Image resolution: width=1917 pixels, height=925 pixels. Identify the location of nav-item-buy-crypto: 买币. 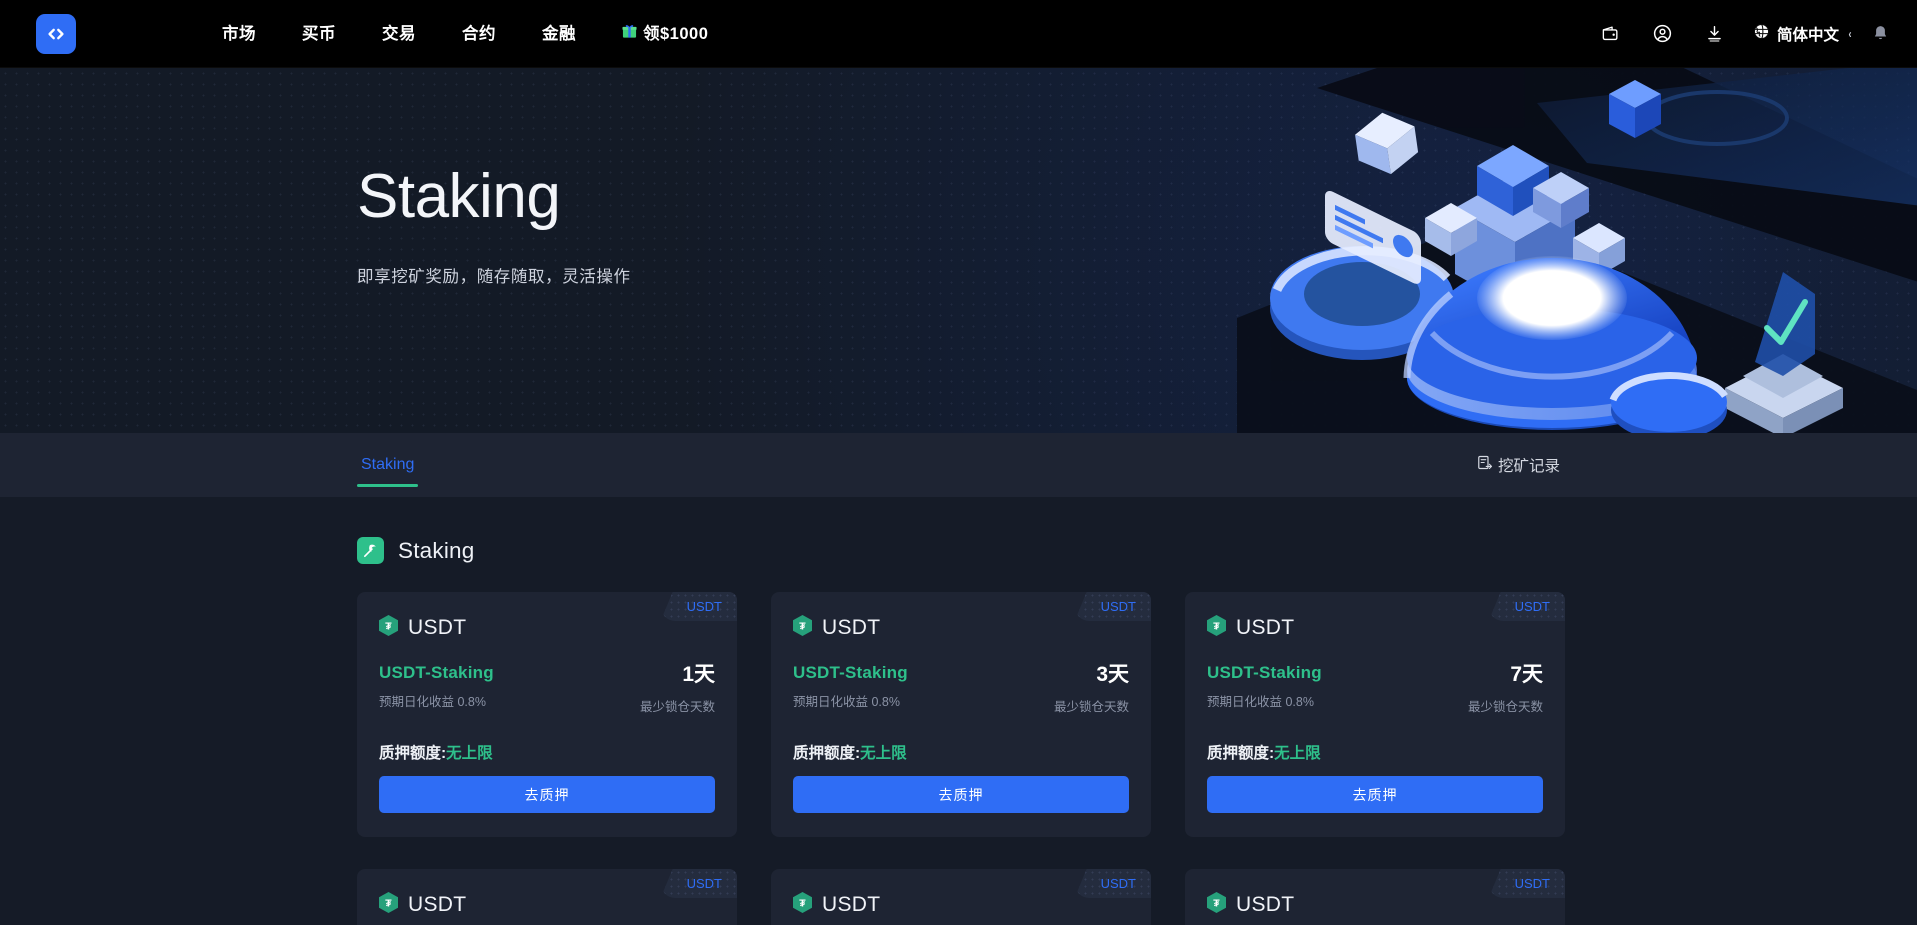
(319, 33).